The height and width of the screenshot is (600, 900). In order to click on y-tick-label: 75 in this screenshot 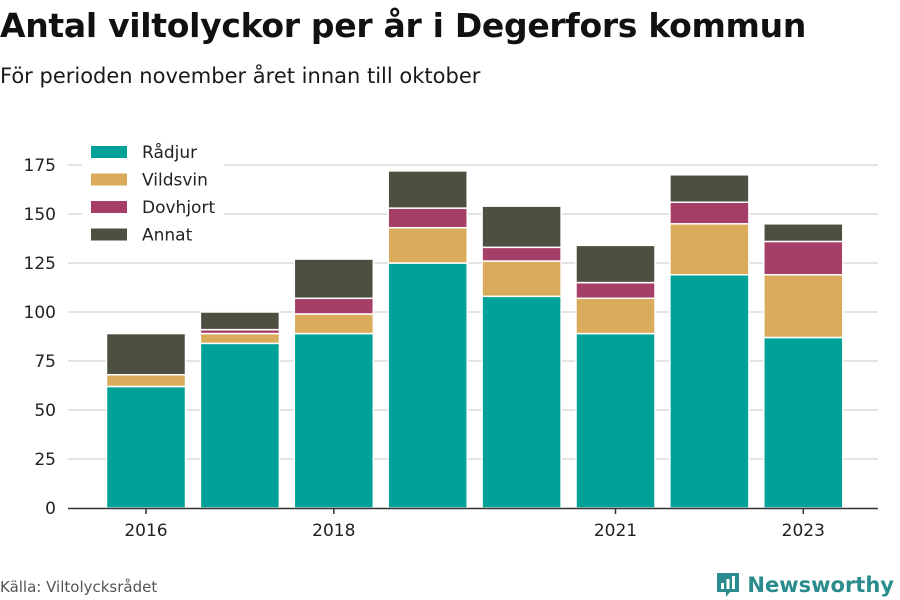, I will do `click(45, 362)`.